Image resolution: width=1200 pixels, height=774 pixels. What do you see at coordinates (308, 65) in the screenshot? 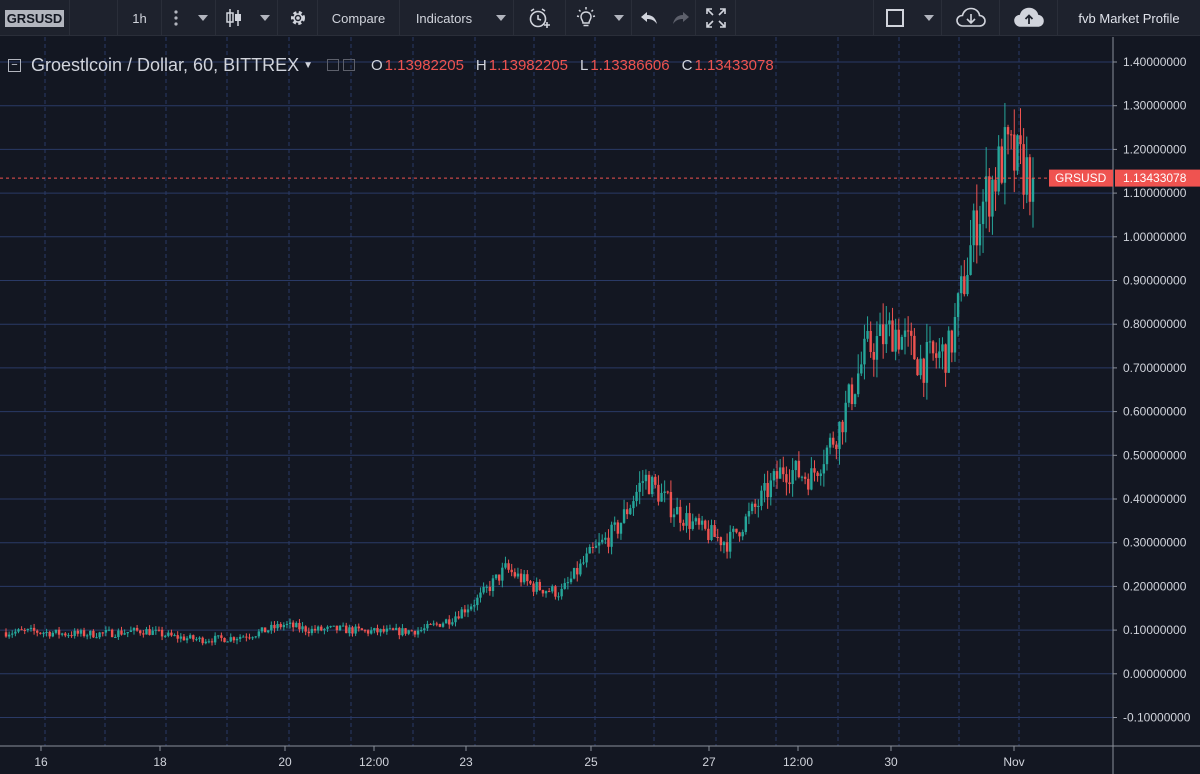
I see `legend-dropdown-icon: ▼` at bounding box center [308, 65].